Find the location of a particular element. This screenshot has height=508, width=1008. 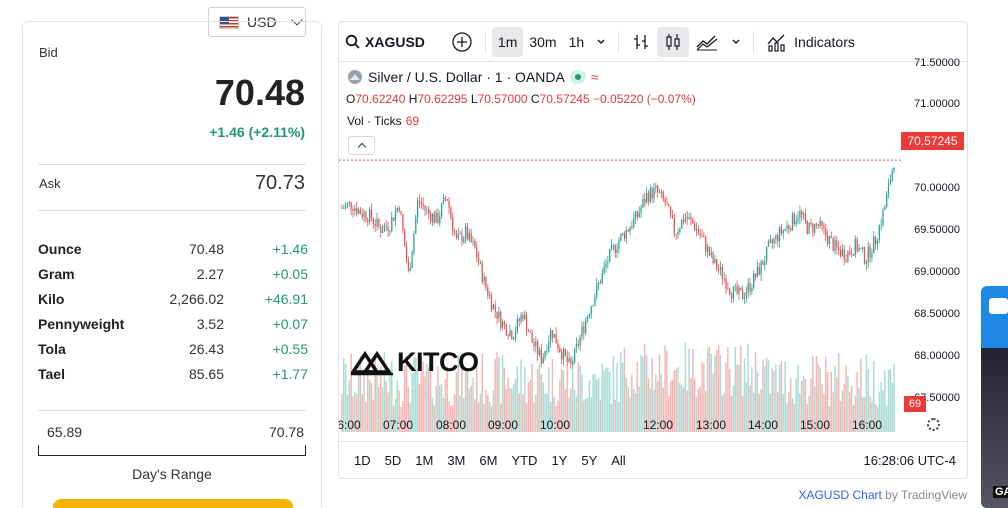

settings-gear-icon is located at coordinates (933, 424).